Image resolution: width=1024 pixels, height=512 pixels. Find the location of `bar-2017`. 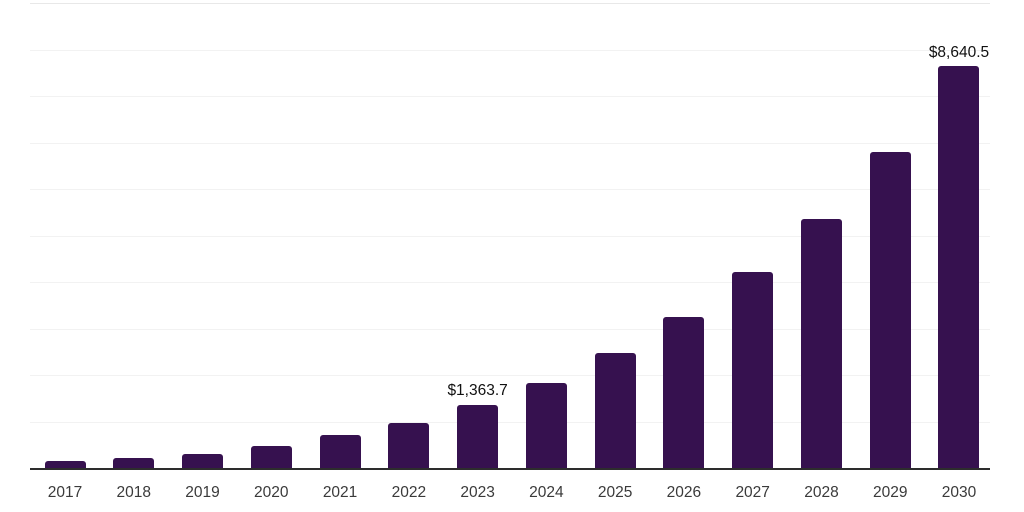

bar-2017 is located at coordinates (65, 464).